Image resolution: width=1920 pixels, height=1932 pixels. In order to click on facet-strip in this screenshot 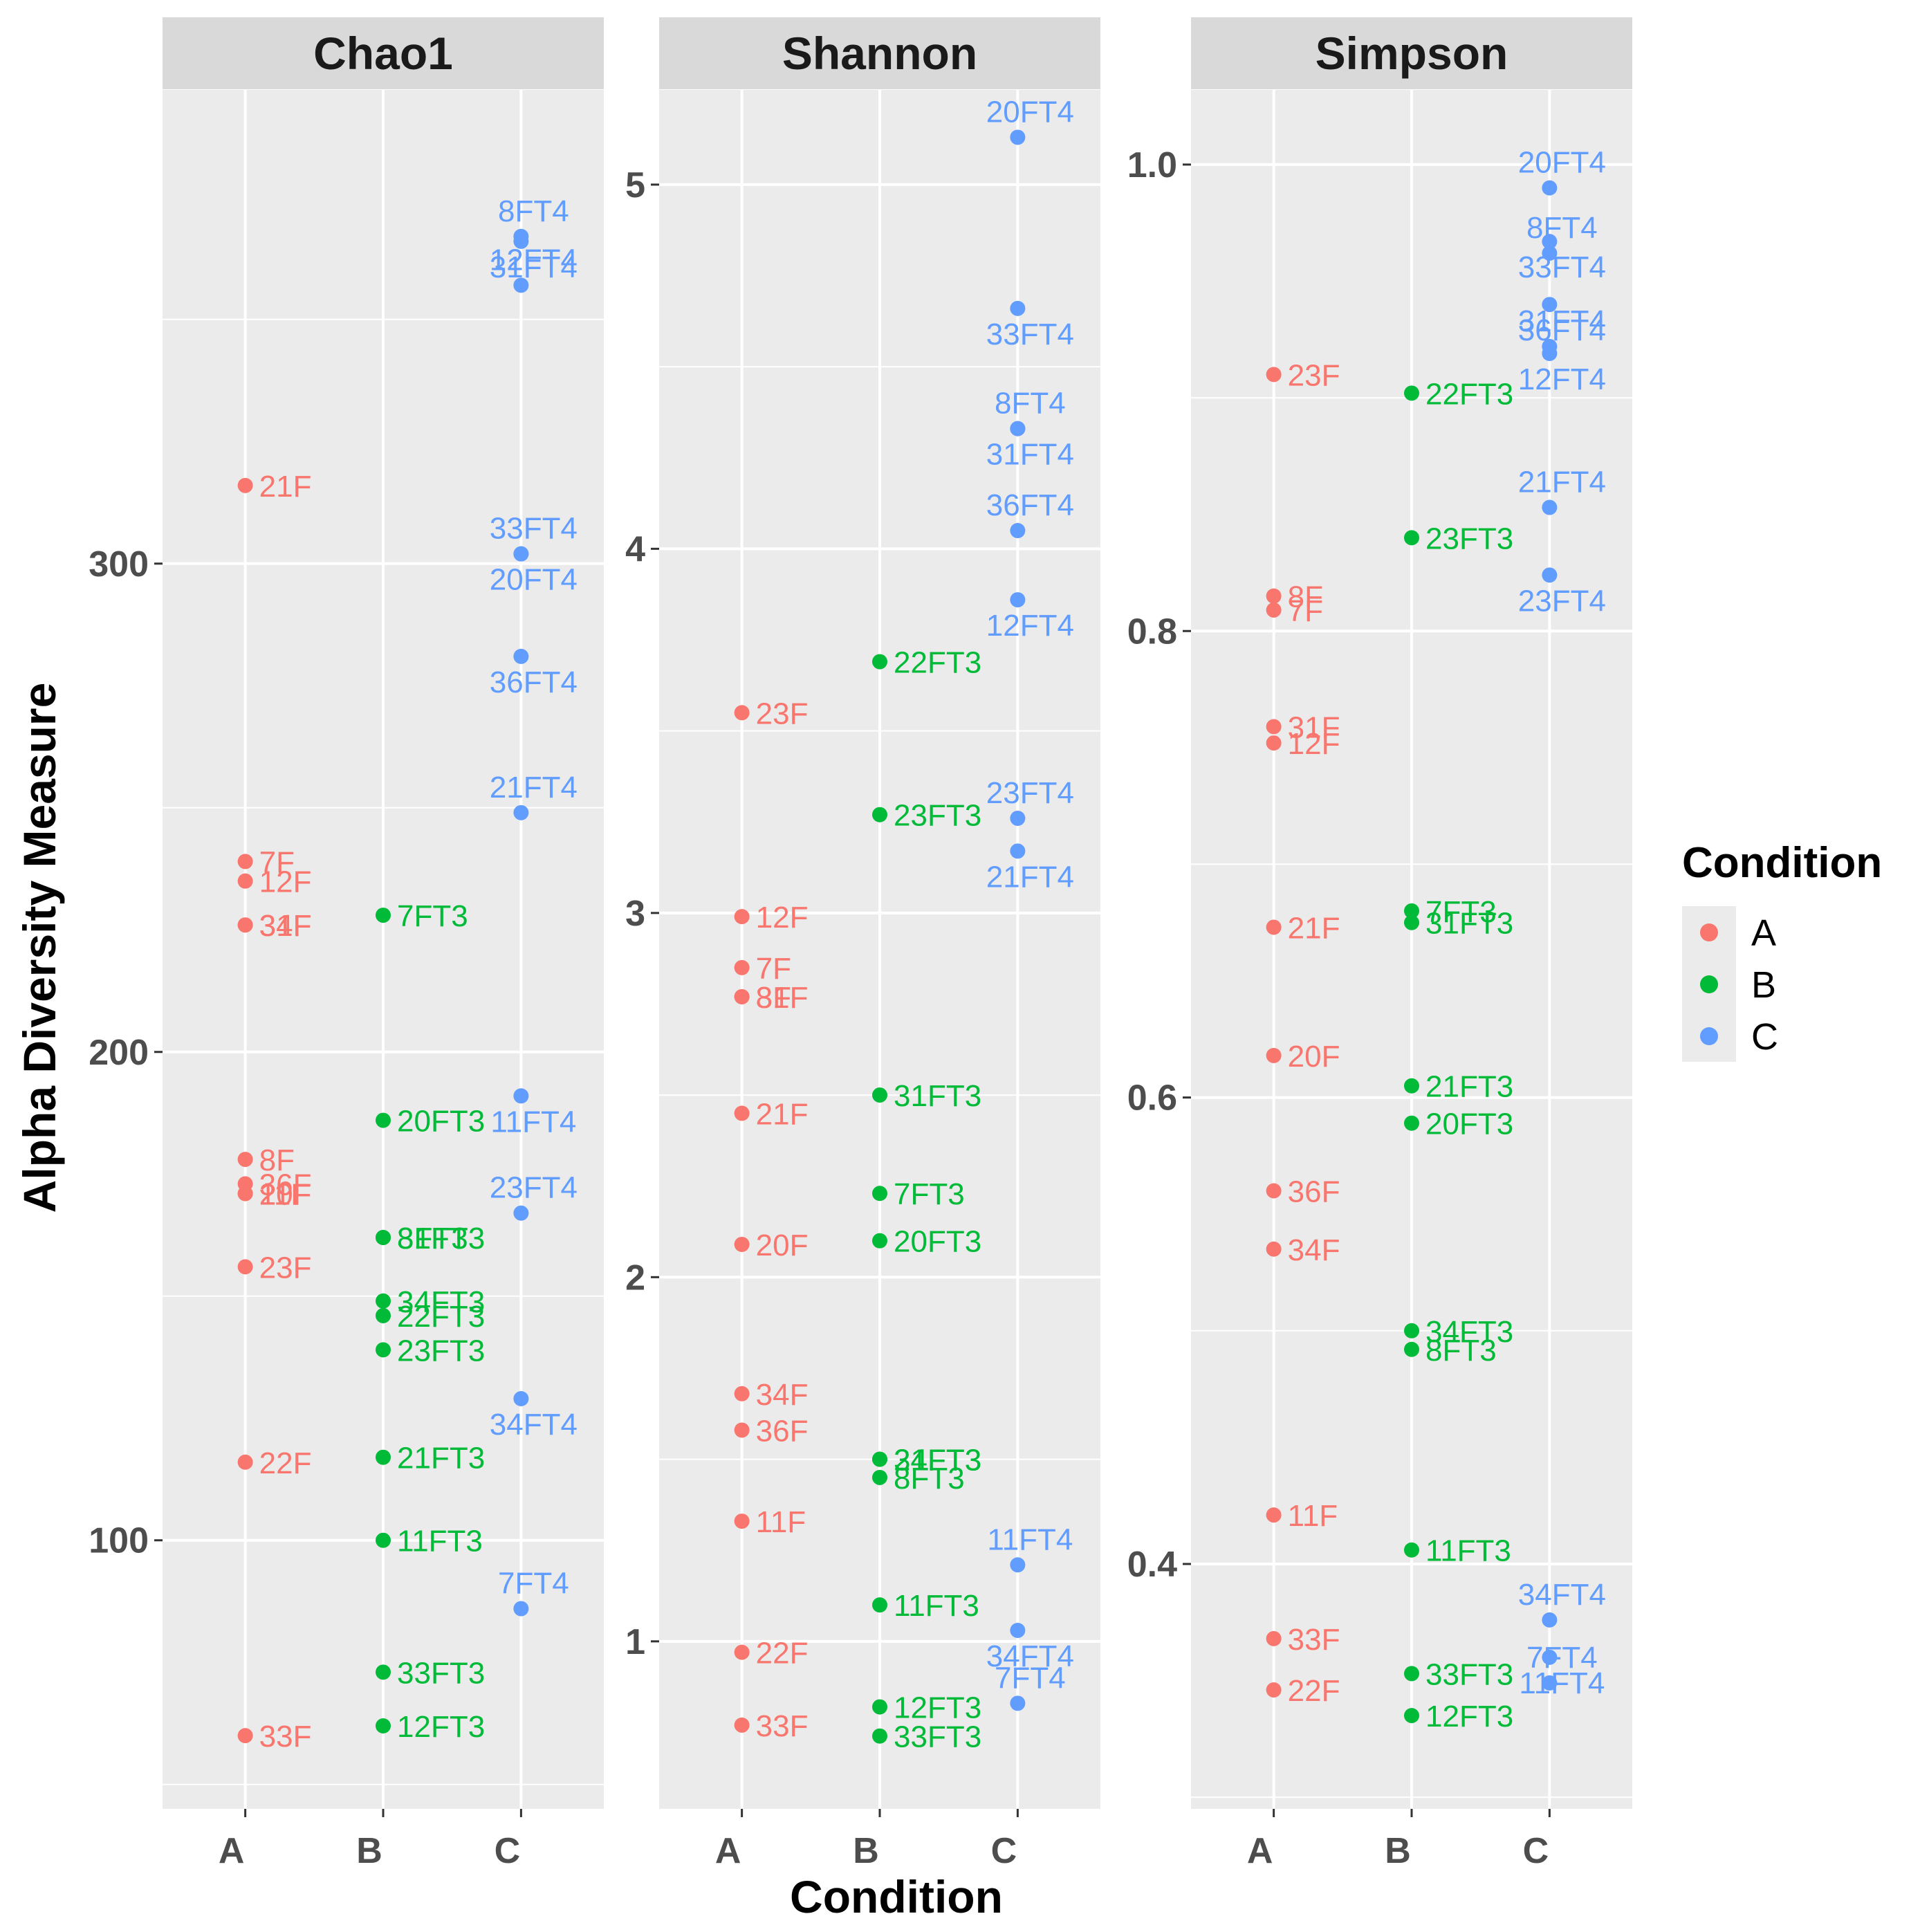, I will do `click(383, 53)`.